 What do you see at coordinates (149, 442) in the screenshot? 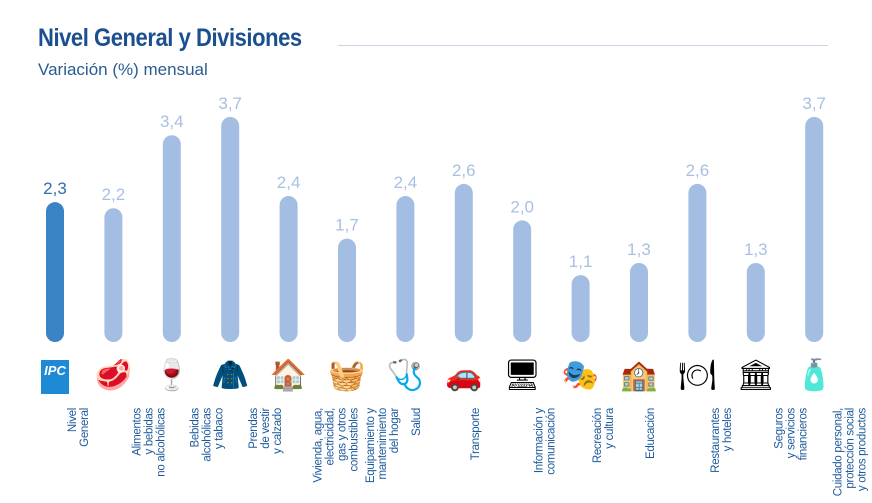
I see `category-label: Alimentos y bebidas no alcohólicas` at bounding box center [149, 442].